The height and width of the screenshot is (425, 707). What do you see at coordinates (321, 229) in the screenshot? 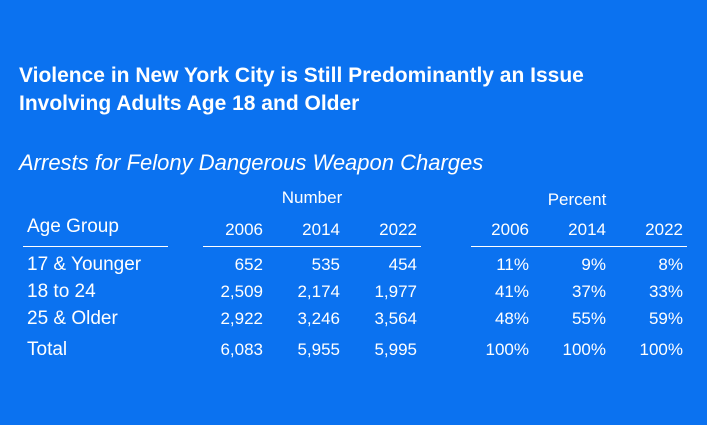
I see `col-header-number-2014: 2014` at bounding box center [321, 229].